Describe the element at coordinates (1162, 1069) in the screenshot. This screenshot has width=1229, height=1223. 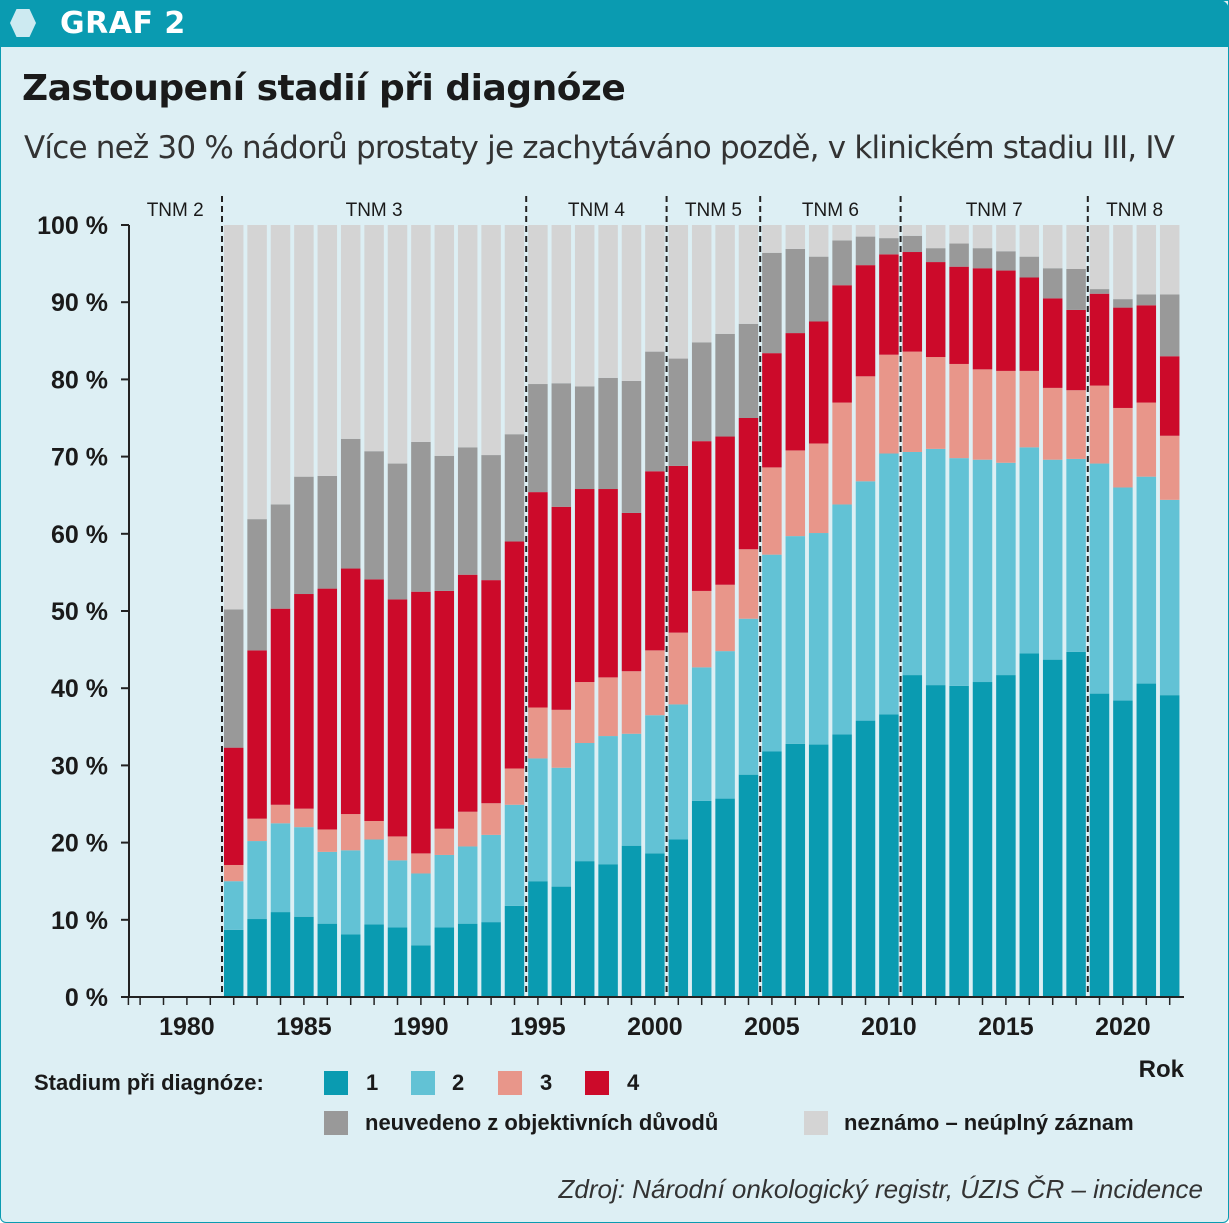
I see `x-axis-title: Rok` at that location.